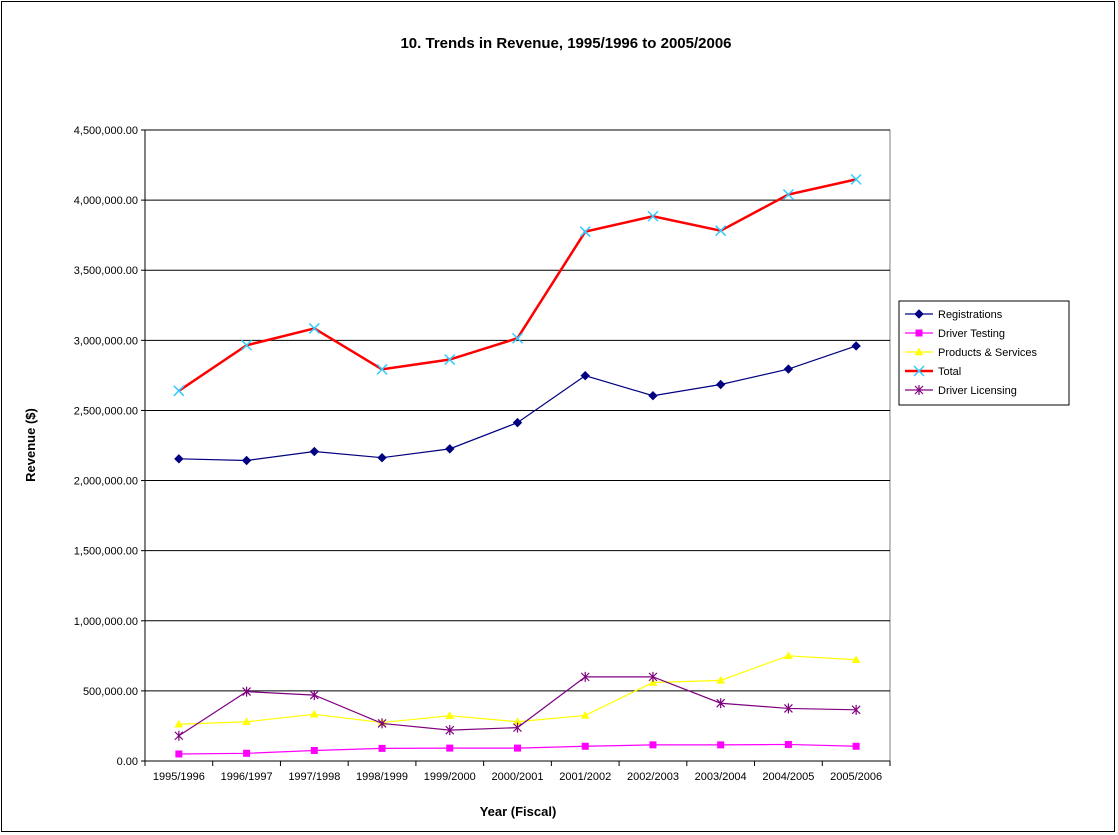 This screenshot has height=835, width=1118. Describe the element at coordinates (106, 271) in the screenshot. I see `y-tick-label: 3,500,000.00` at that location.